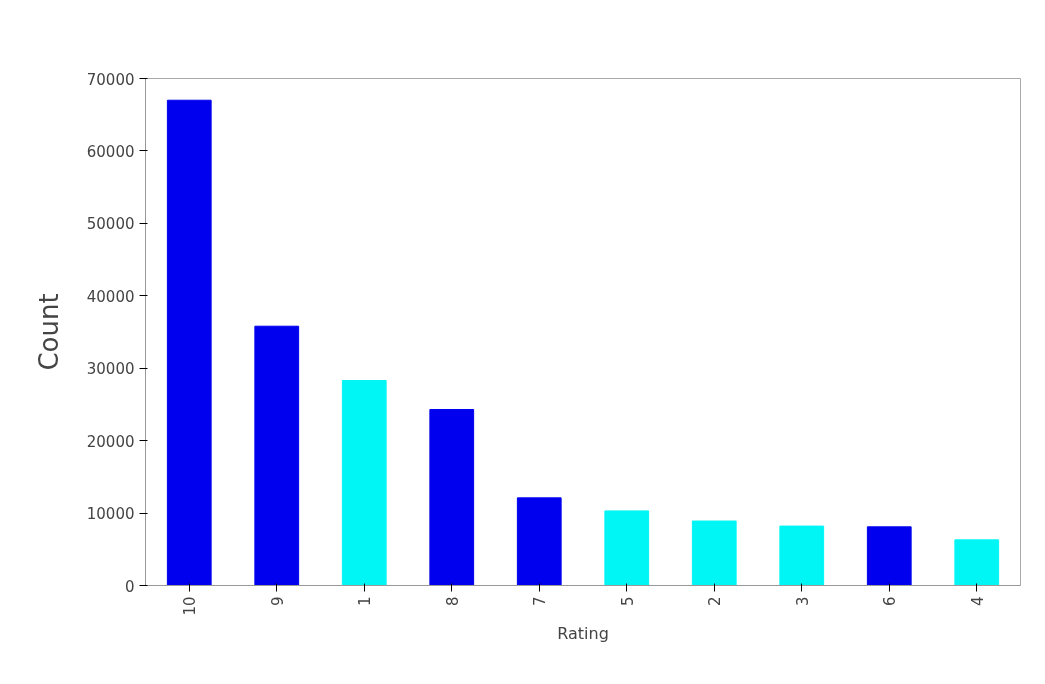 The height and width of the screenshot is (684, 1045). Describe the element at coordinates (627, 601) in the screenshot. I see `x-tick-label: 5` at that location.